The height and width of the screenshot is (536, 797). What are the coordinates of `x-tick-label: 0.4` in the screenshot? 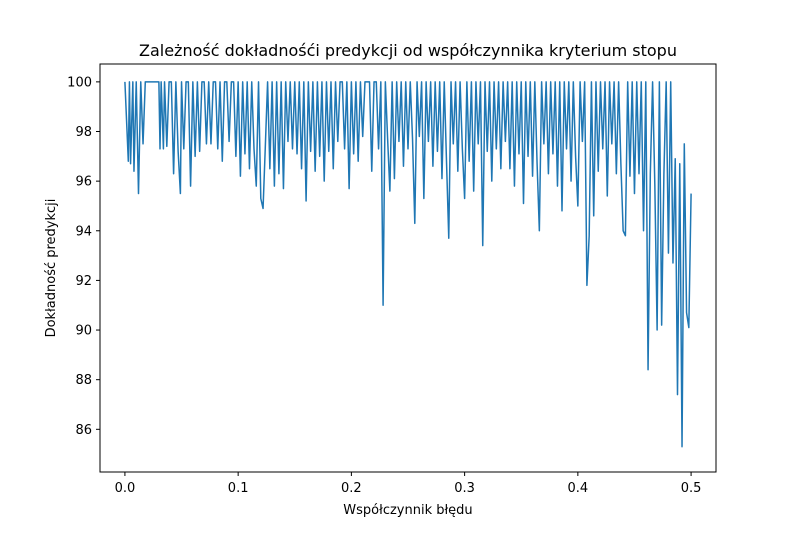 It's located at (578, 488).